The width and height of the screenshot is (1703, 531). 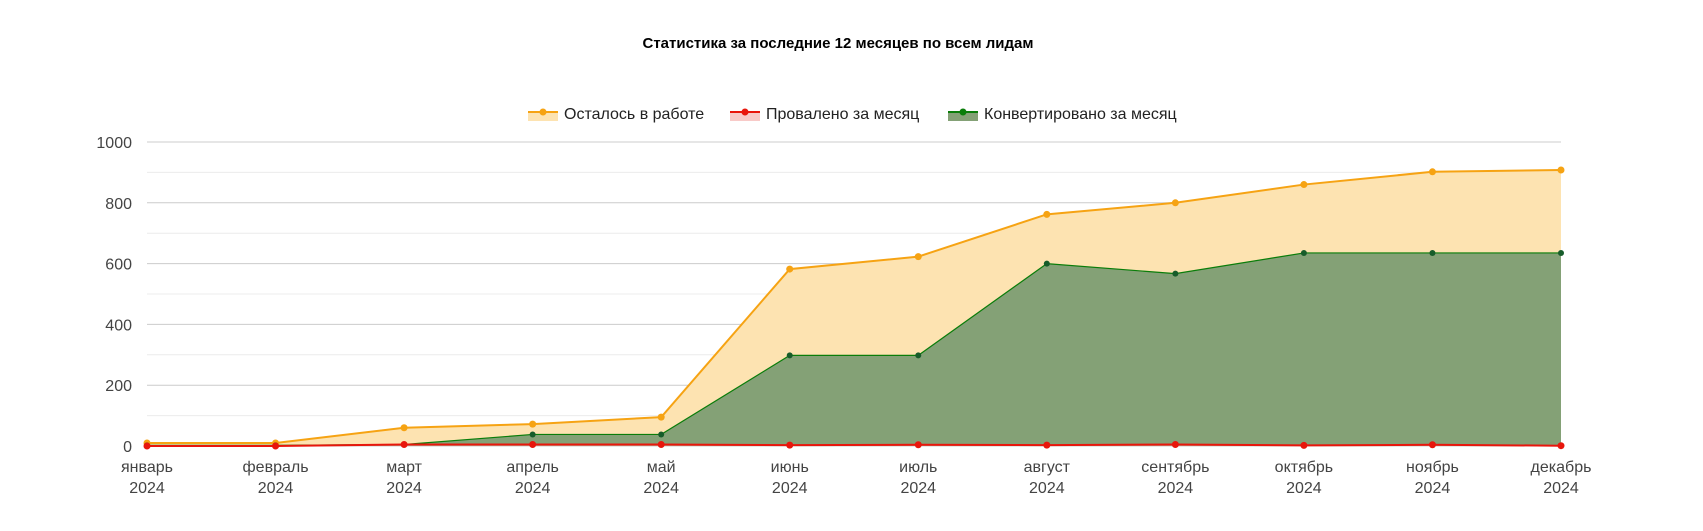 I want to click on x-tick-label: январь, so click(x=147, y=467).